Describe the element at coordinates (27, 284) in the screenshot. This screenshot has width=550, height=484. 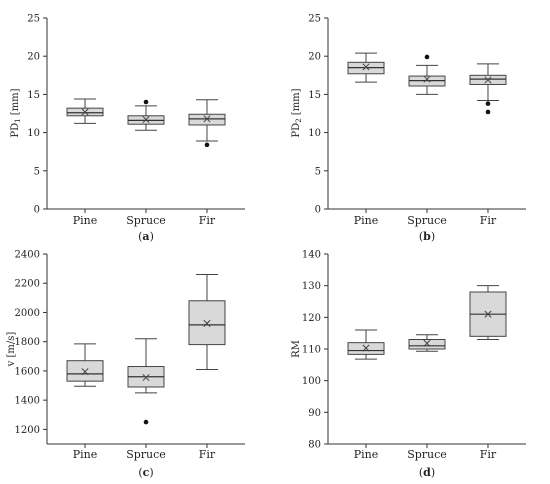
I see `panel-c-ytick-label-5: 2200` at that location.